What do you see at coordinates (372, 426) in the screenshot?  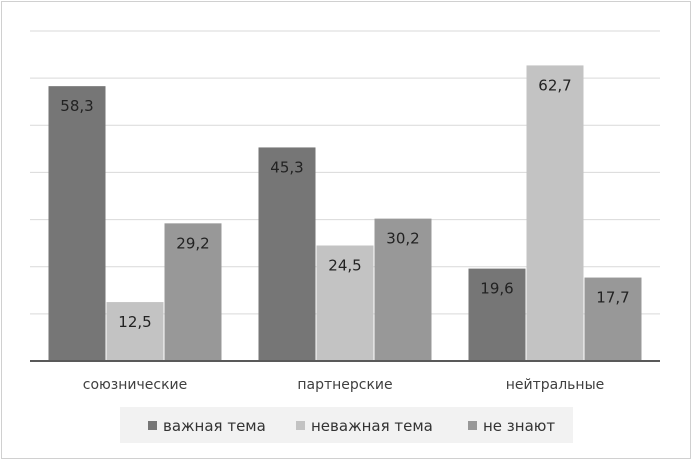 I see `legend-label: неважная тема` at bounding box center [372, 426].